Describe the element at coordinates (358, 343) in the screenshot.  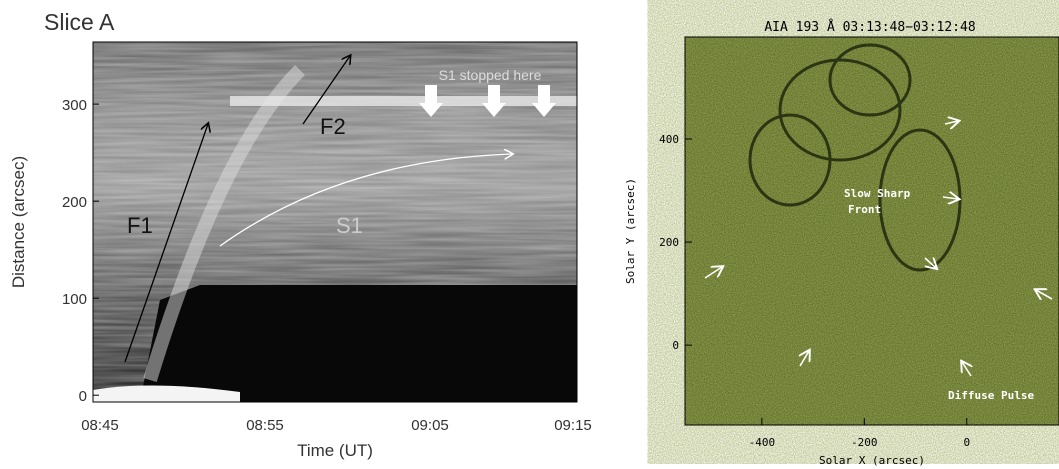
I see `dark-region` at that location.